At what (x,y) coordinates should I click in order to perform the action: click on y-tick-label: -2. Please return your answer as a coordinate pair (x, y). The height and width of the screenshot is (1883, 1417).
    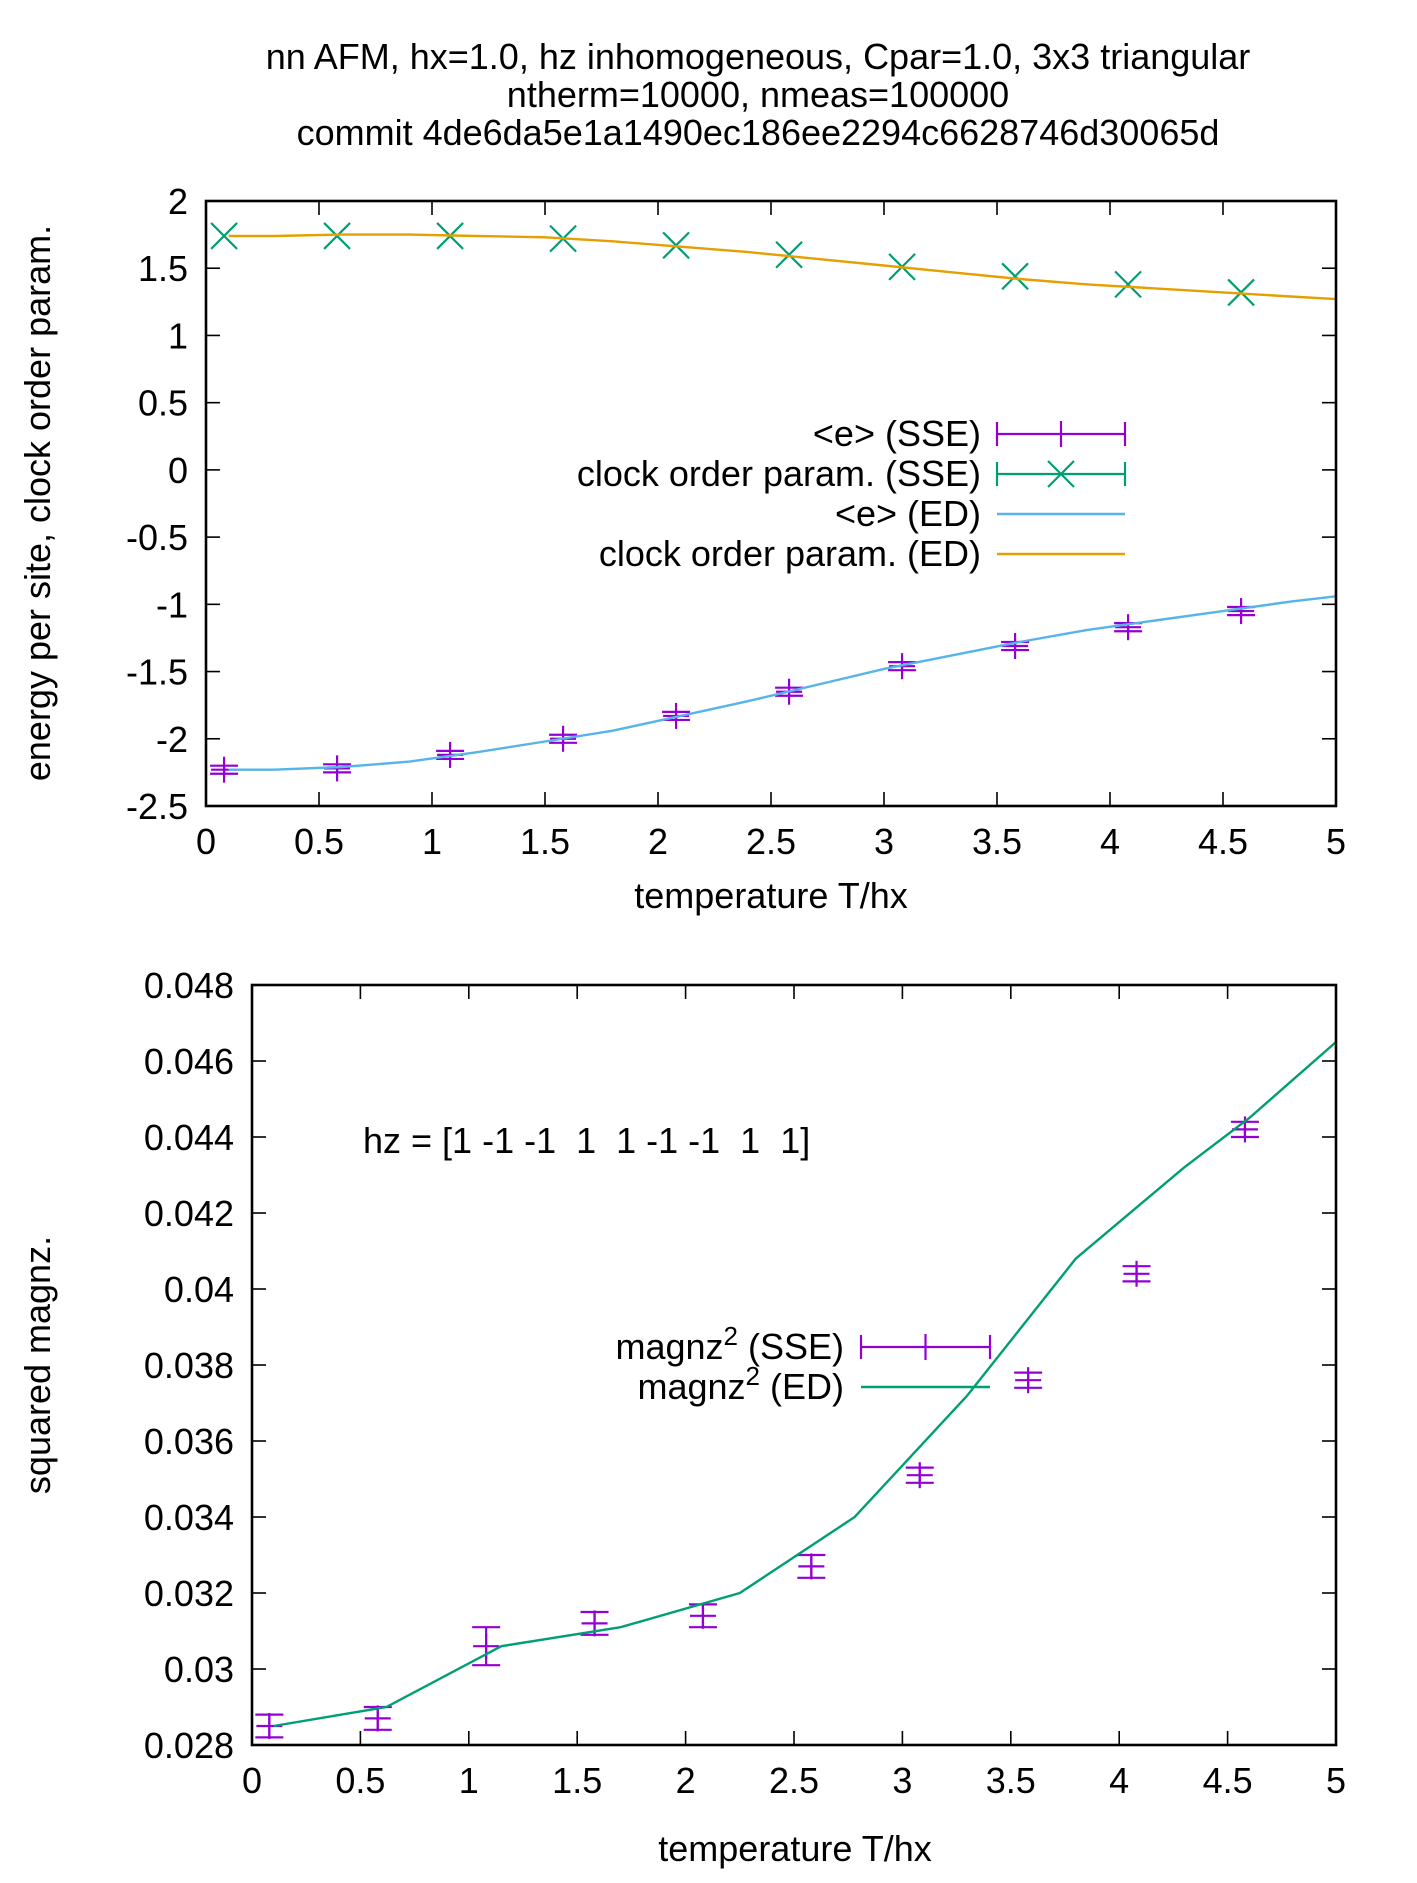
    Looking at the image, I should click on (172, 739).